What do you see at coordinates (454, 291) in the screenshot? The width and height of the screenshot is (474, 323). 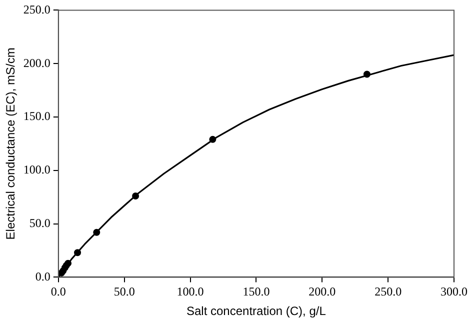 I see `x-tick-label: 300.0` at bounding box center [454, 291].